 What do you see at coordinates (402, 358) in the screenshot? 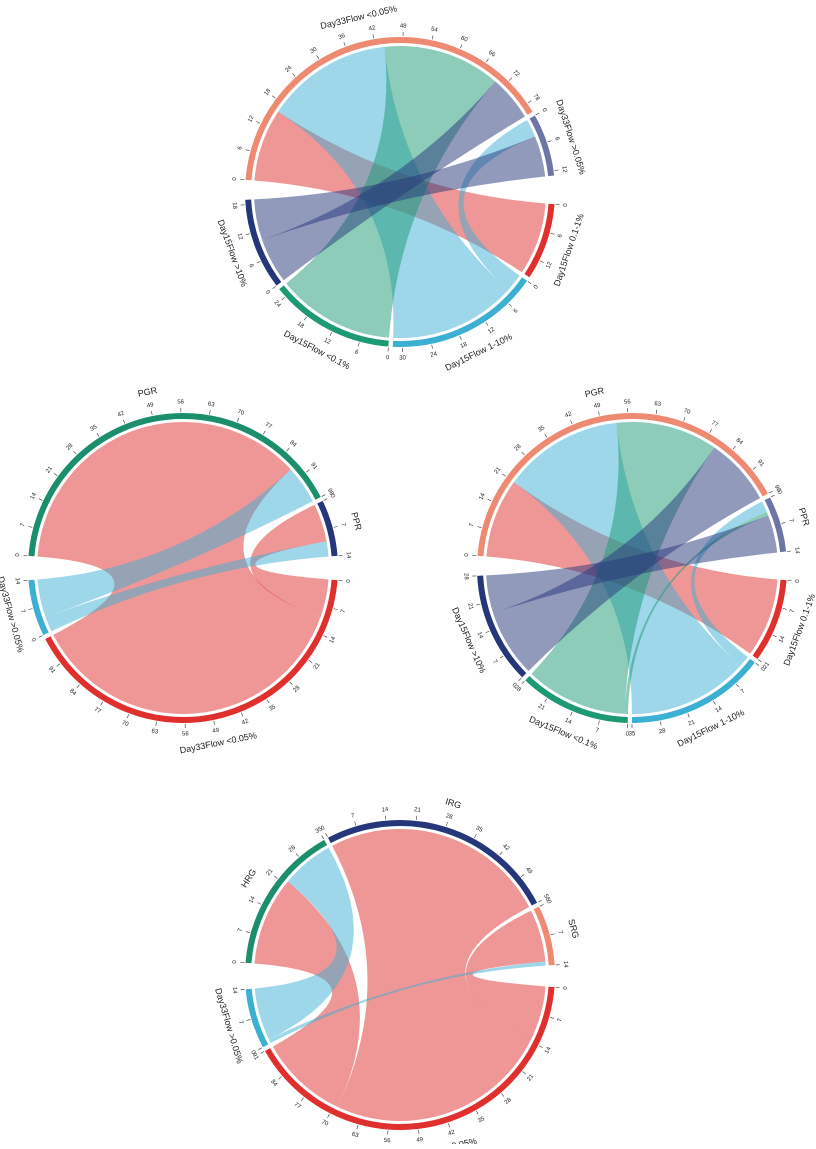
I see `tick-label: 30` at bounding box center [402, 358].